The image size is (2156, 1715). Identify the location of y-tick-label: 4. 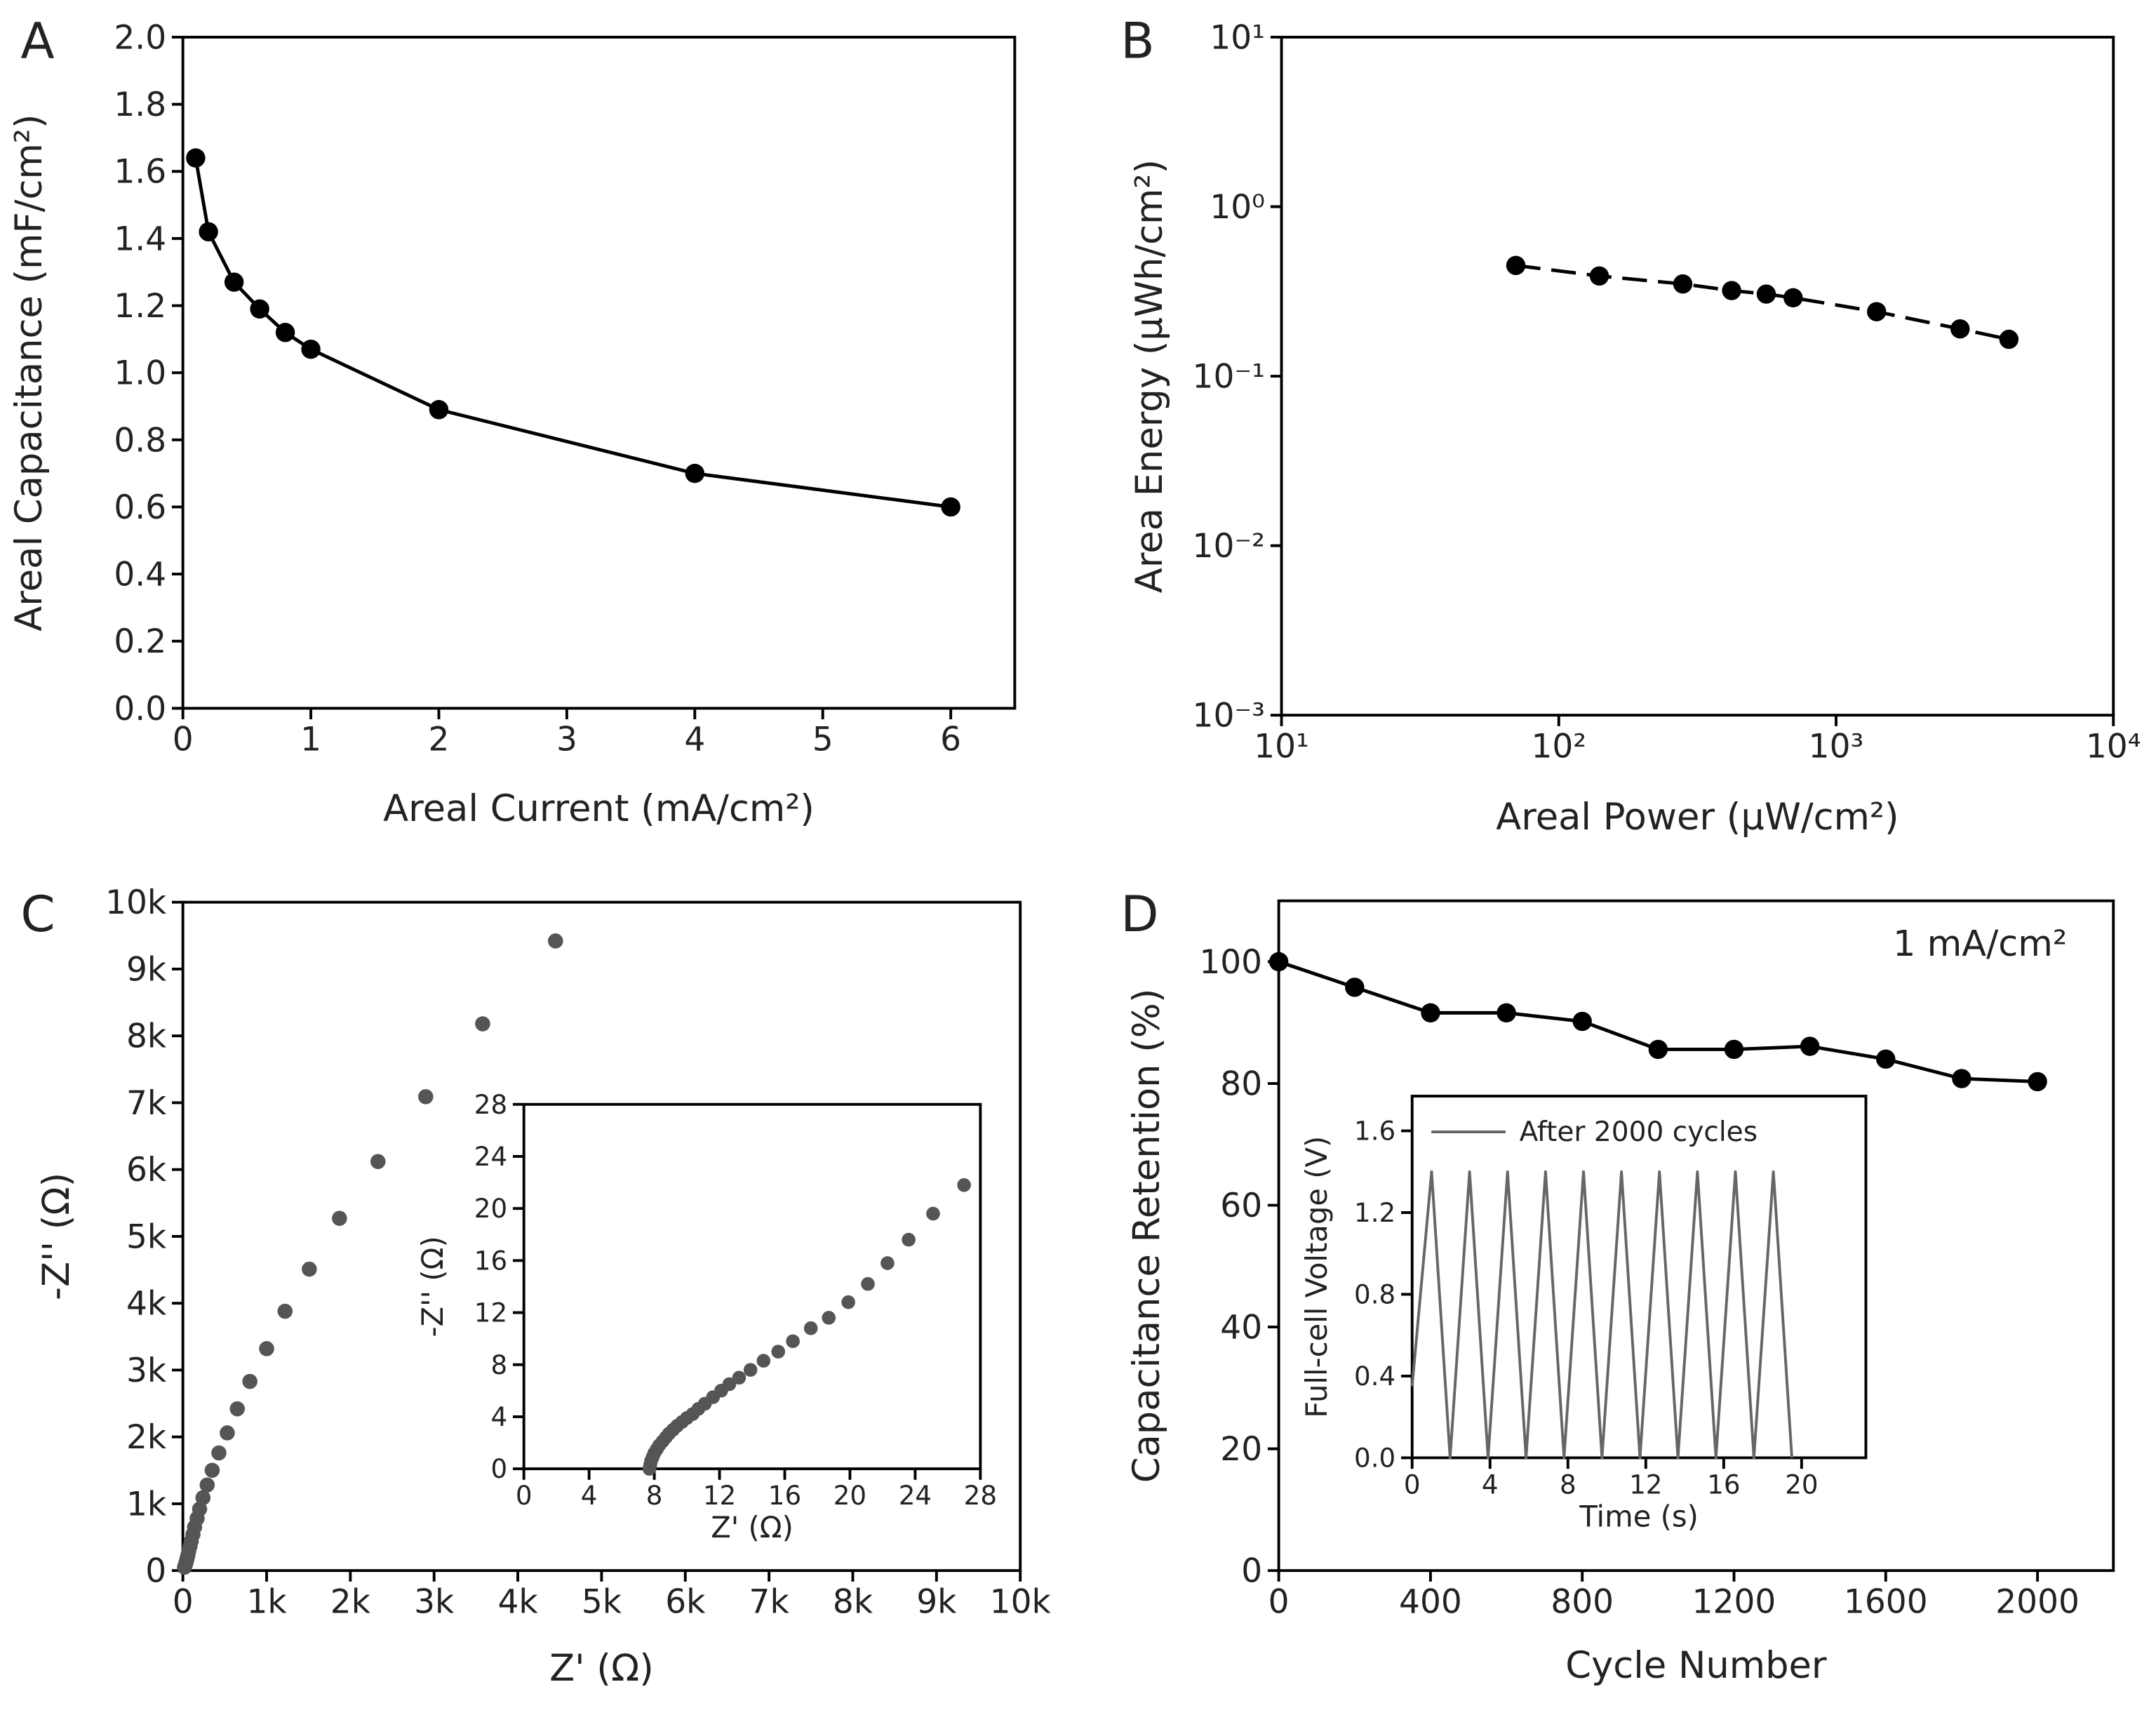
(498, 1416).